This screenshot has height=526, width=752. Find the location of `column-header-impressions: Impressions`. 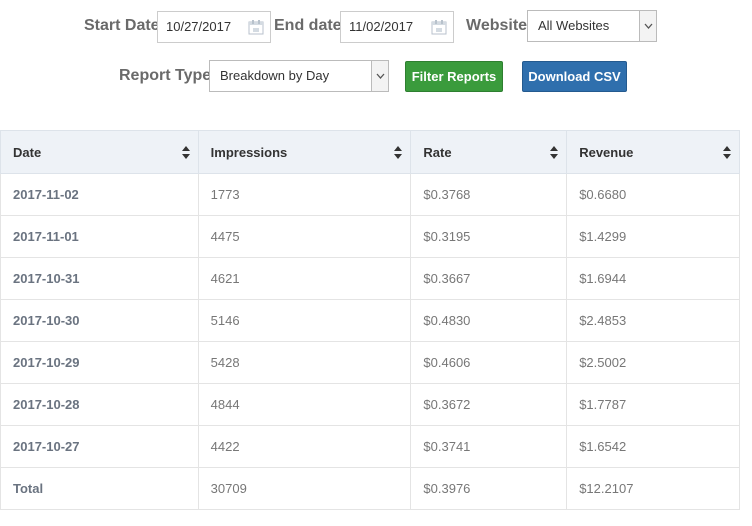

column-header-impressions: Impressions is located at coordinates (304, 152).